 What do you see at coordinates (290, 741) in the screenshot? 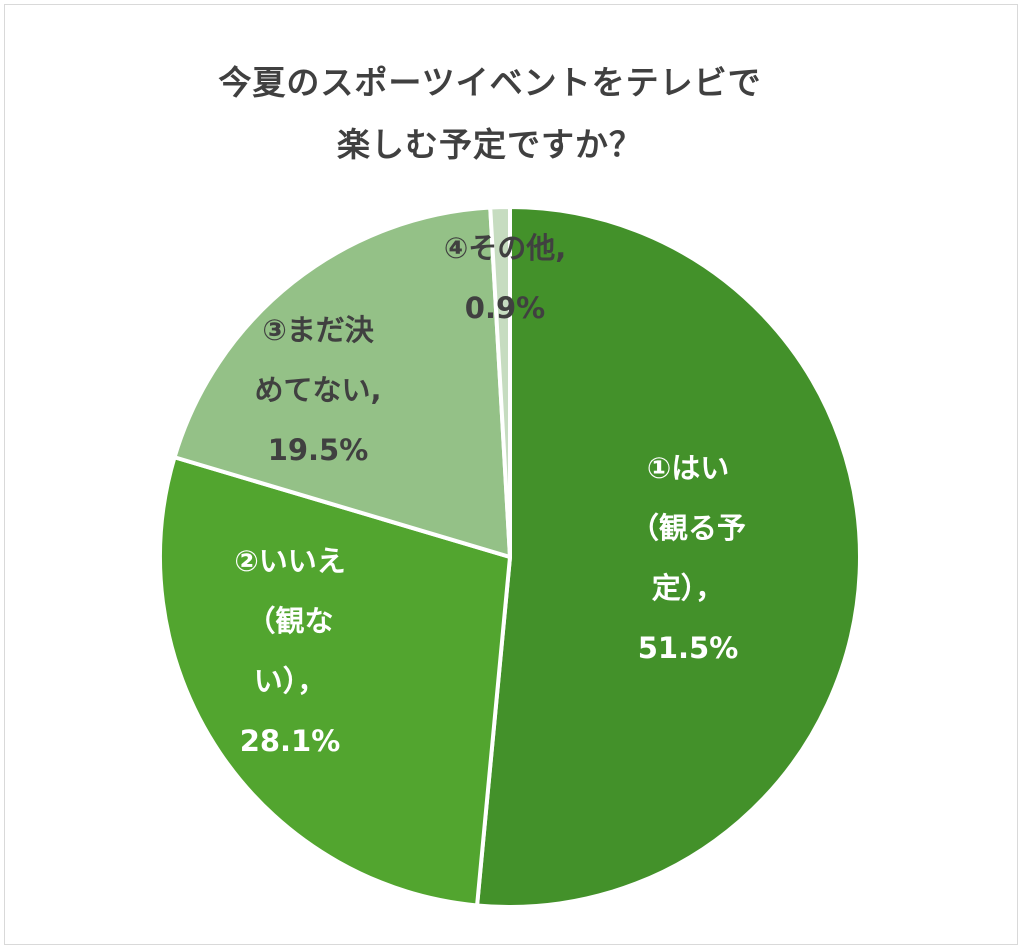
I see `slice-label-2-line-4: 28.1%` at bounding box center [290, 741].